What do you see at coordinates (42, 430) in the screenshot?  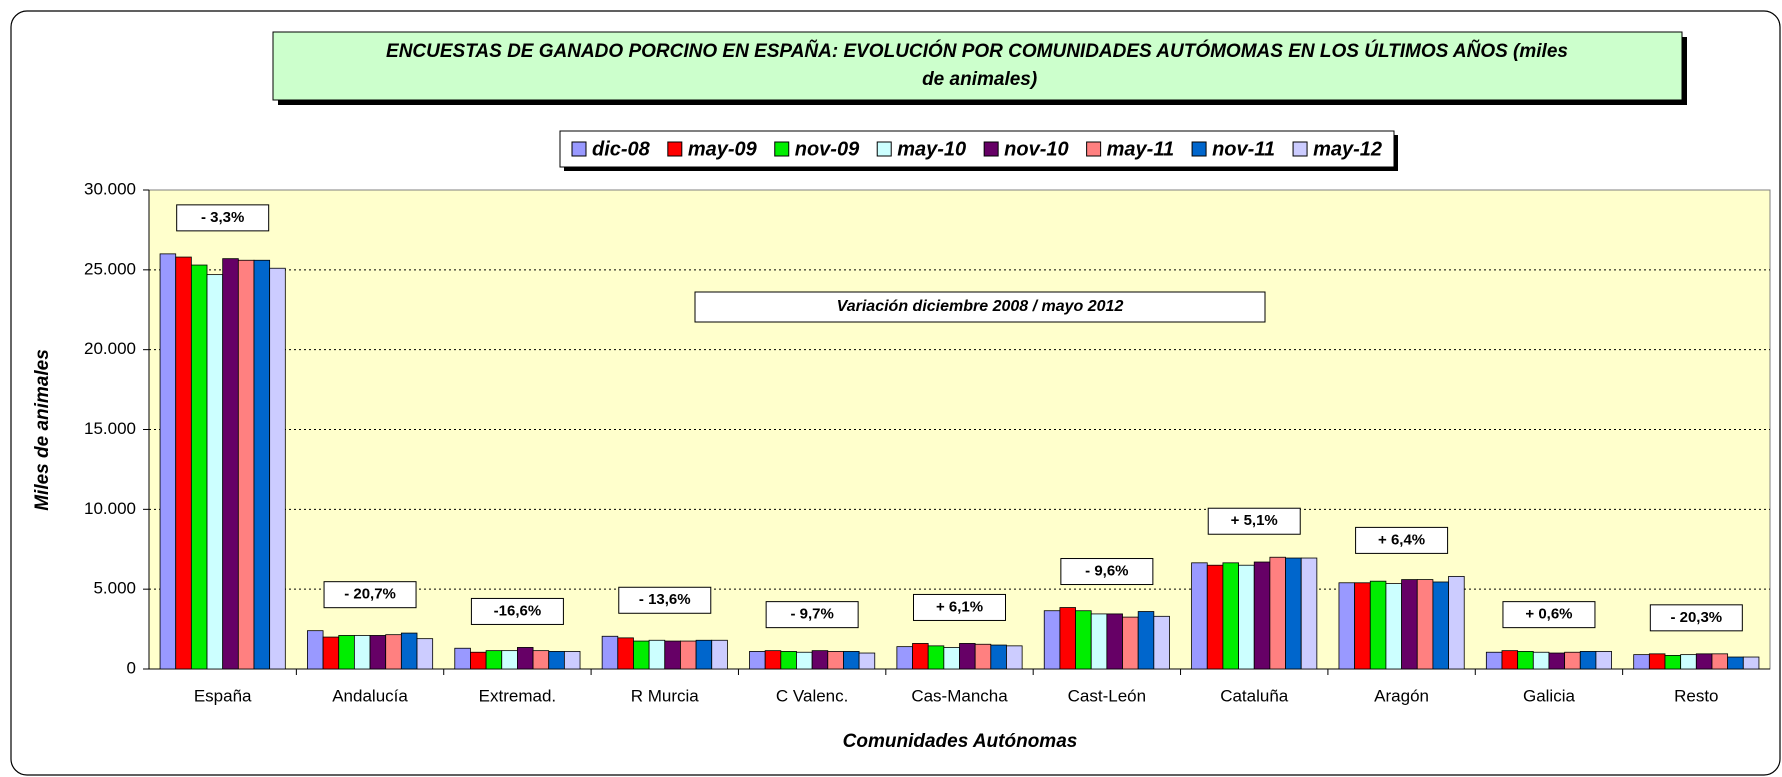 I see `y-axis-label: Miles de animales` at bounding box center [42, 430].